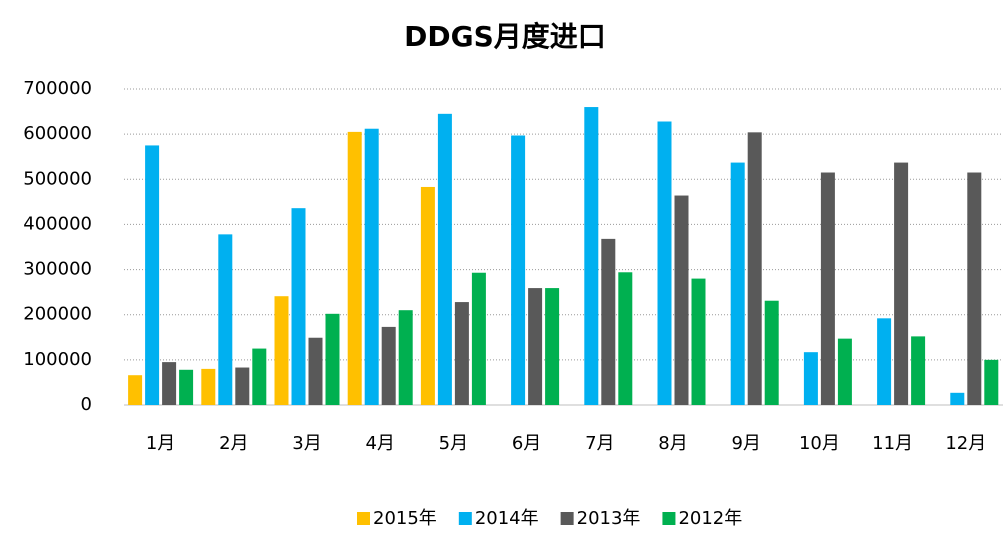 This screenshot has height=533, width=1003. Describe the element at coordinates (745, 443) in the screenshot. I see `x-tick-label: 9月` at that location.